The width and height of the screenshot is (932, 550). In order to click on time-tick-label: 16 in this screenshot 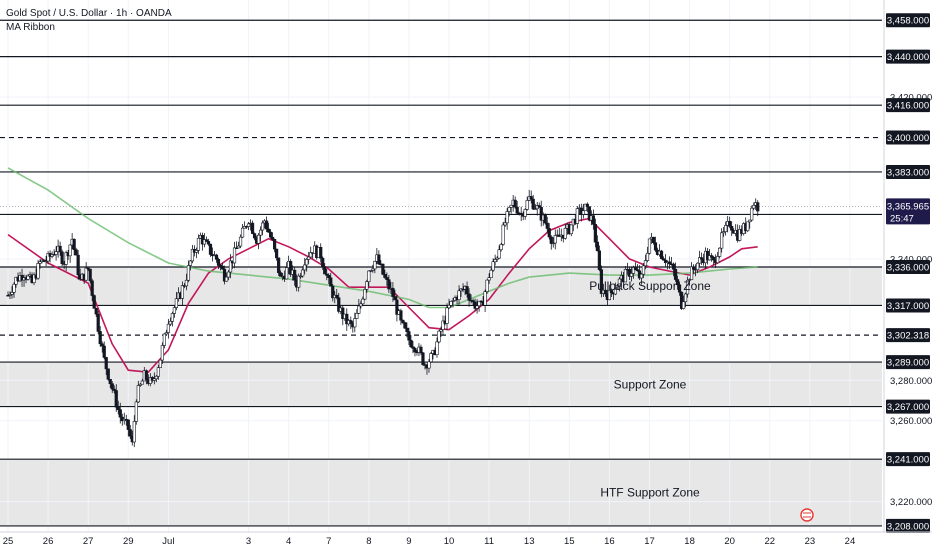, I will do `click(609, 541)`.